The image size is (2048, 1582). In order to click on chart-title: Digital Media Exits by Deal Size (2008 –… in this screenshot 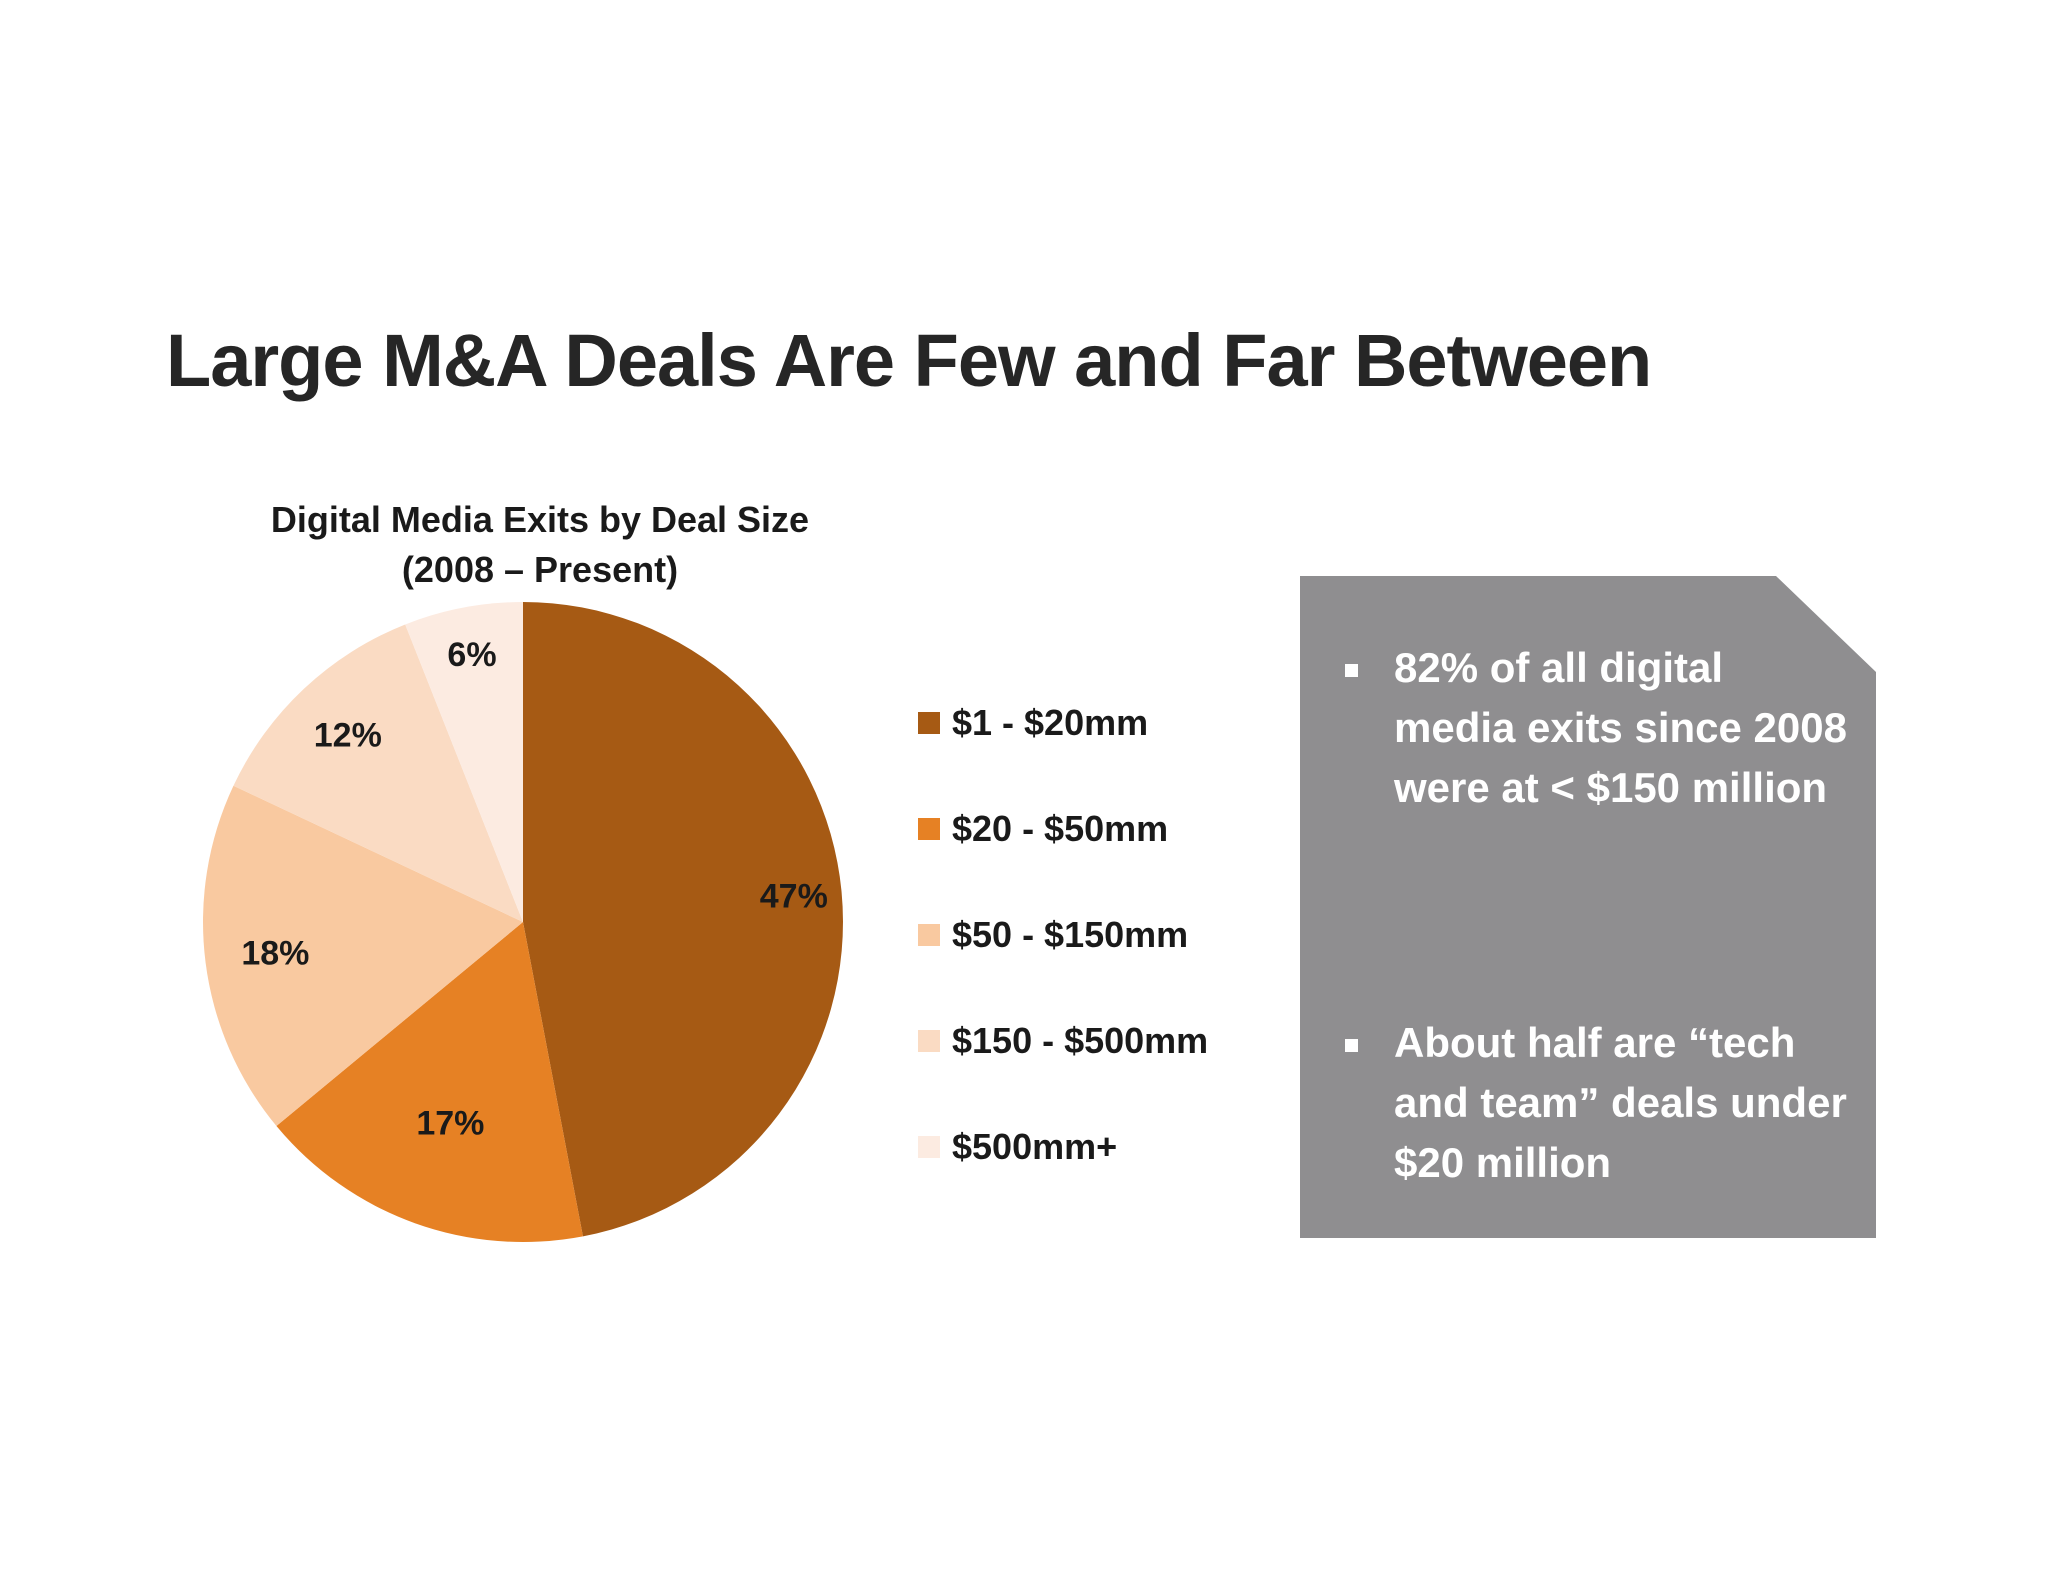, I will do `click(540, 545)`.